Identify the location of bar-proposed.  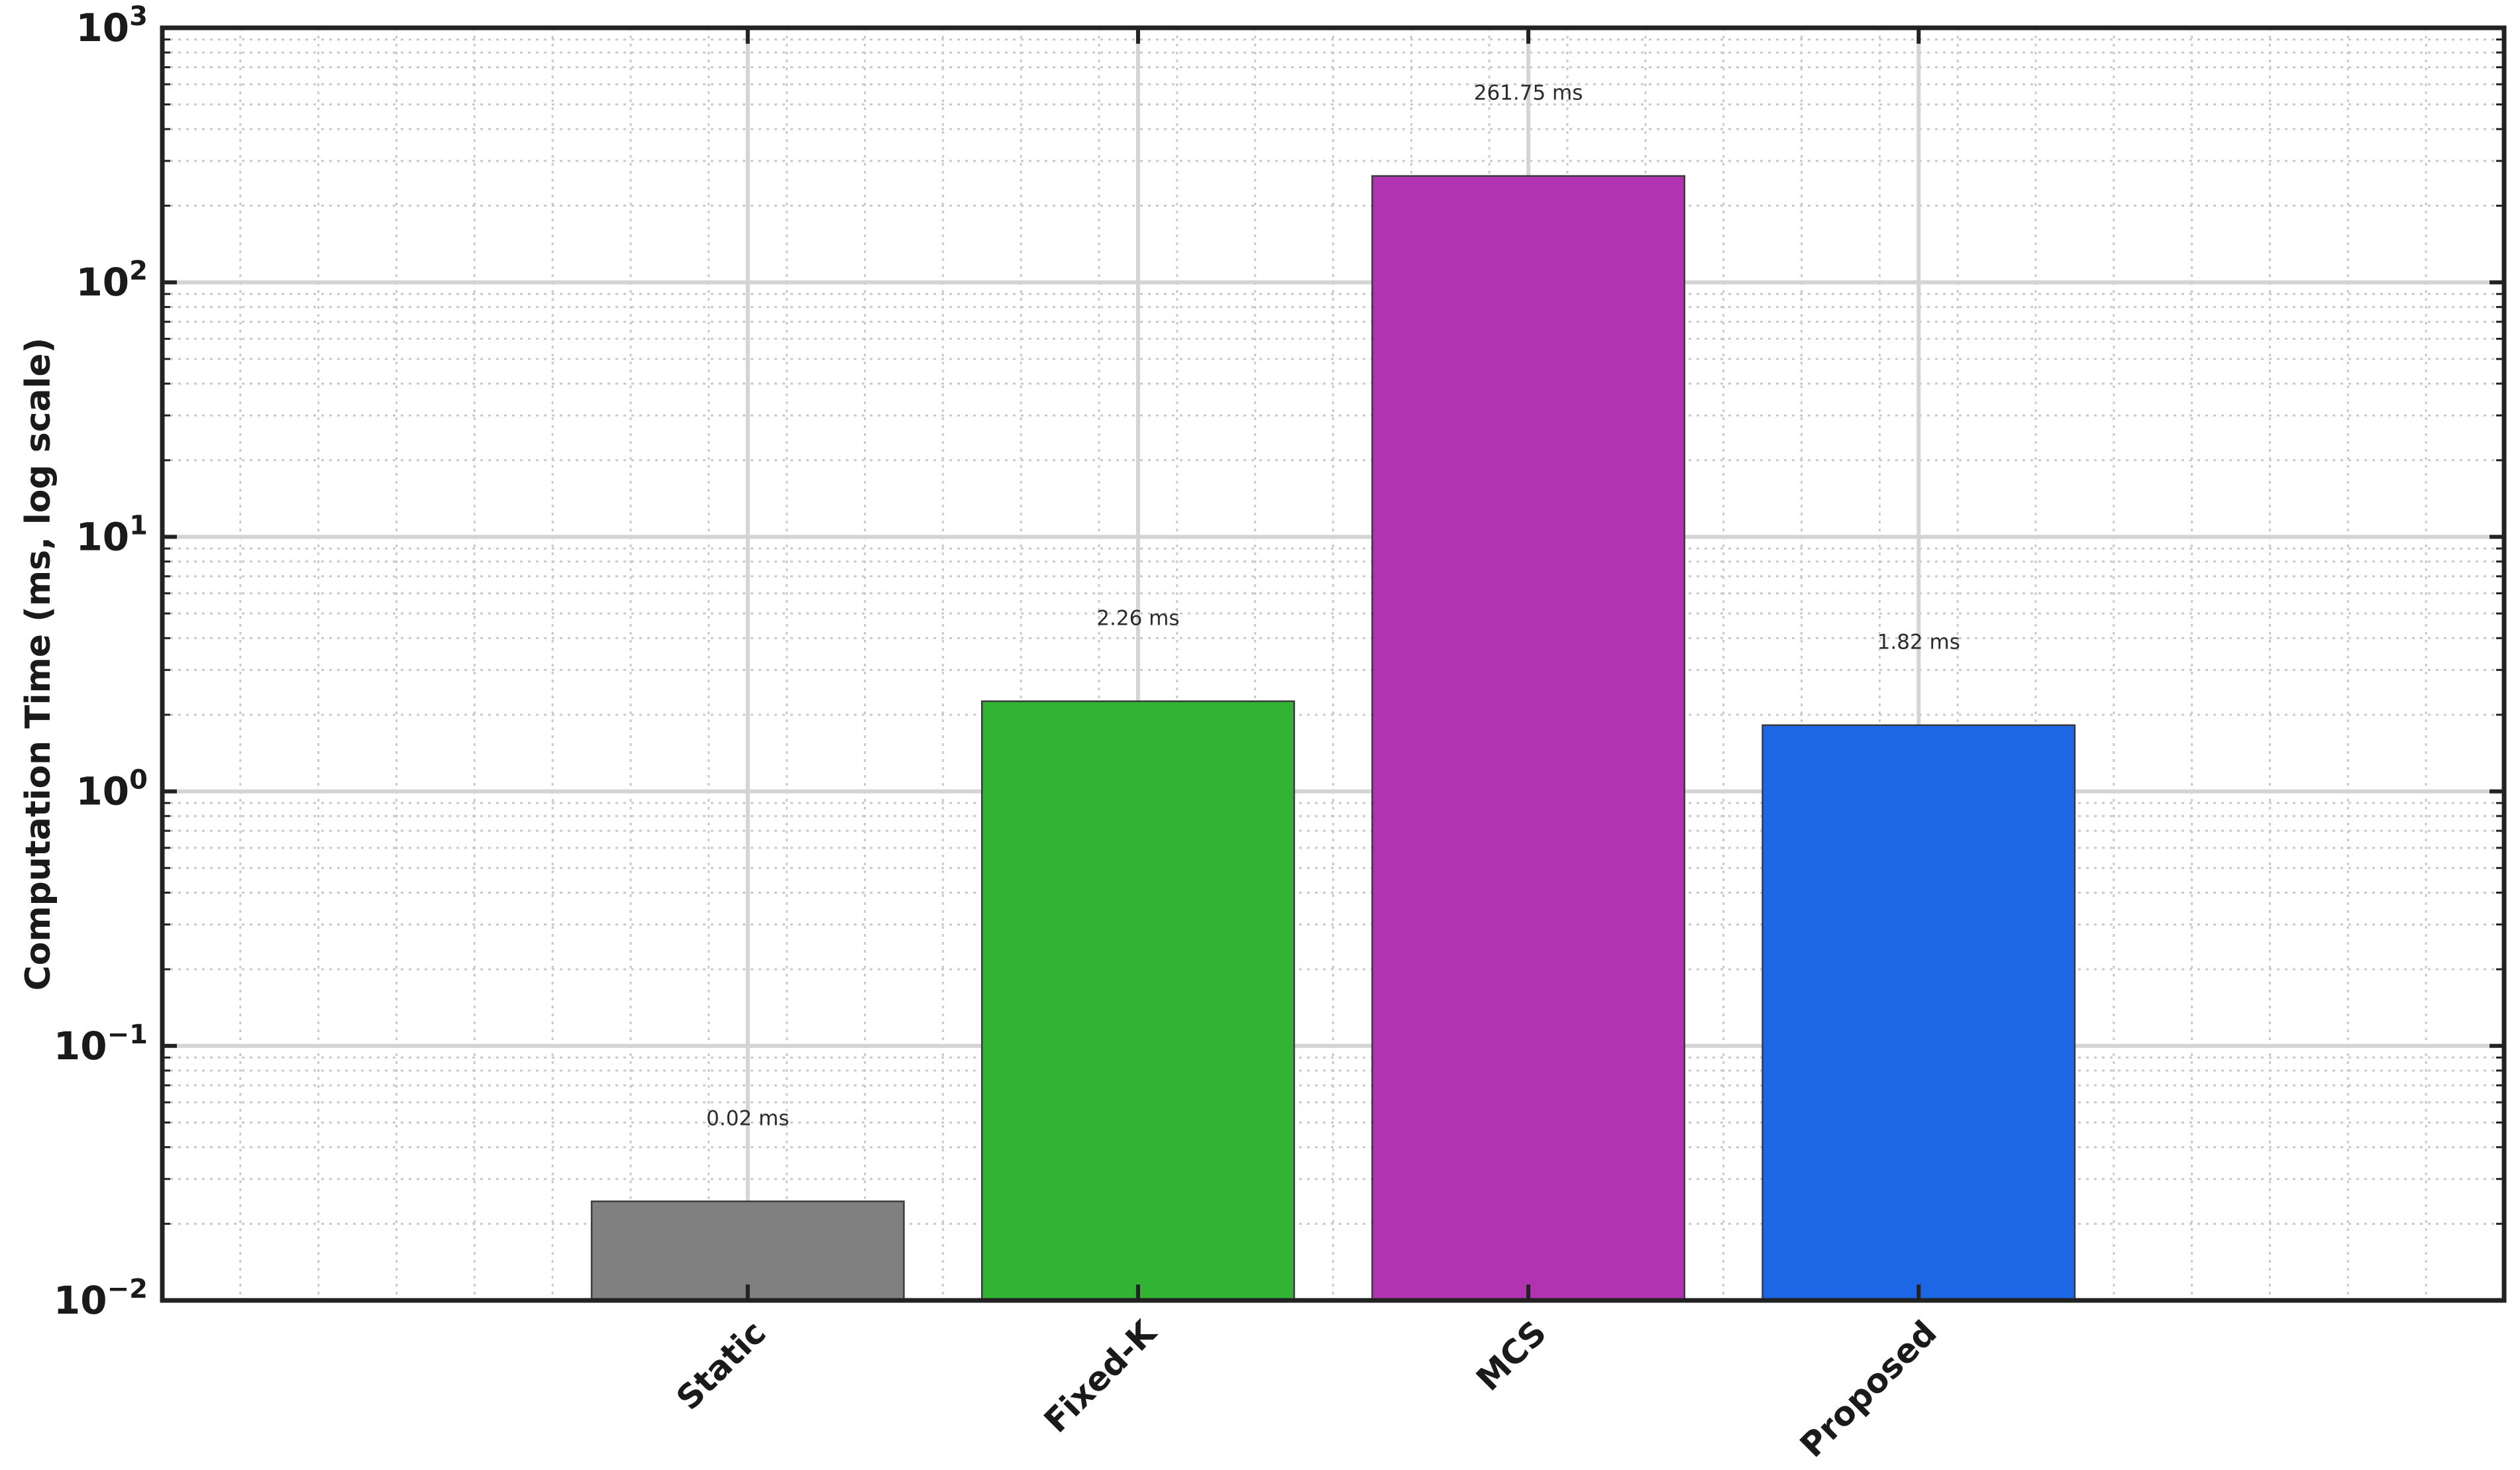
(1918, 1013).